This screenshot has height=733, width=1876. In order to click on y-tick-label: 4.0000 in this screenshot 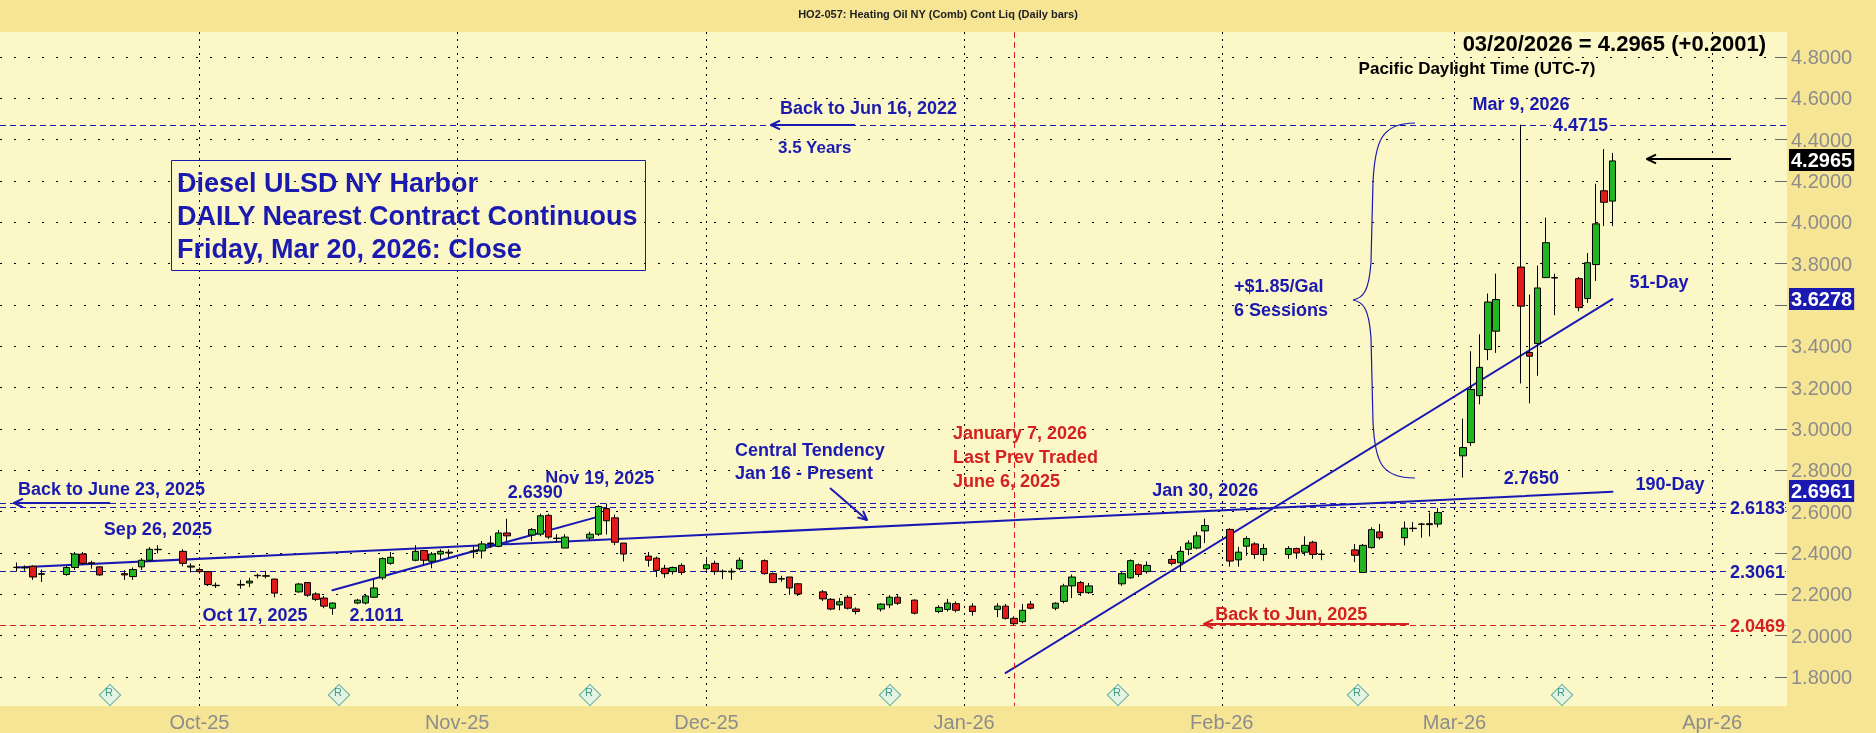, I will do `click(1822, 222)`.